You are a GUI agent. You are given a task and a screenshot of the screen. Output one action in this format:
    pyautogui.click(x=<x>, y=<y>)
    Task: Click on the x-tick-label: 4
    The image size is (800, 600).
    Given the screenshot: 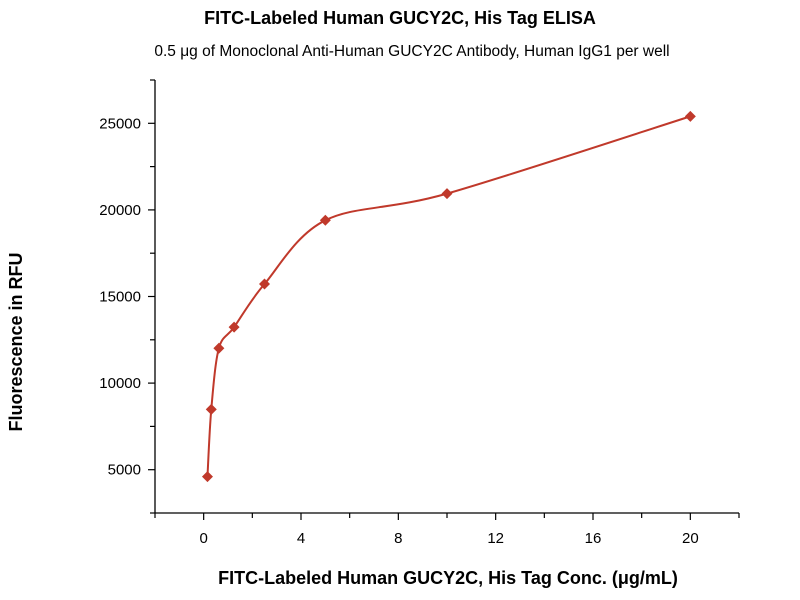 What is the action you would take?
    pyautogui.click(x=301, y=538)
    